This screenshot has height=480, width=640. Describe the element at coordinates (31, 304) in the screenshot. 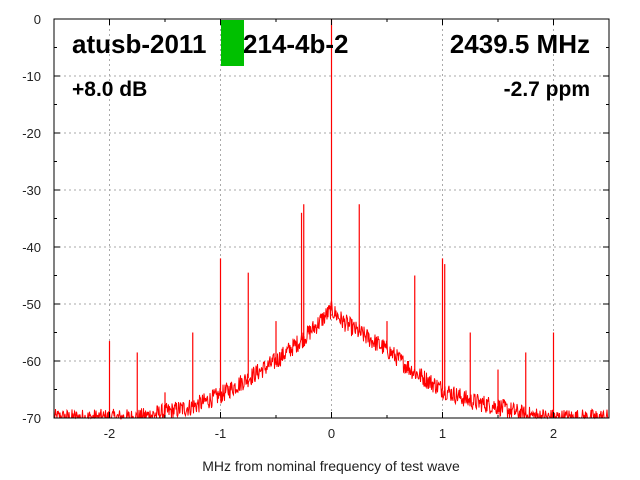

I see `y-tick-label: -50` at that location.